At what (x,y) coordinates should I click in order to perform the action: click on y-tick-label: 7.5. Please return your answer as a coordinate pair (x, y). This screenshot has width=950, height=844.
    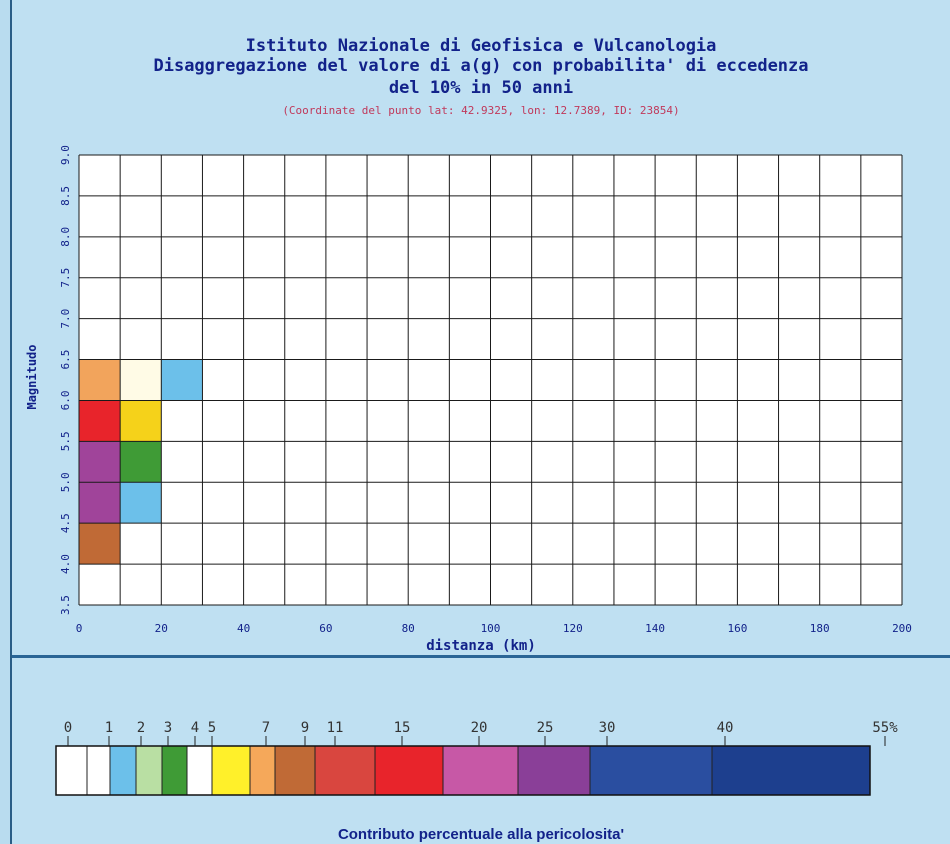
    Looking at the image, I should click on (65, 278).